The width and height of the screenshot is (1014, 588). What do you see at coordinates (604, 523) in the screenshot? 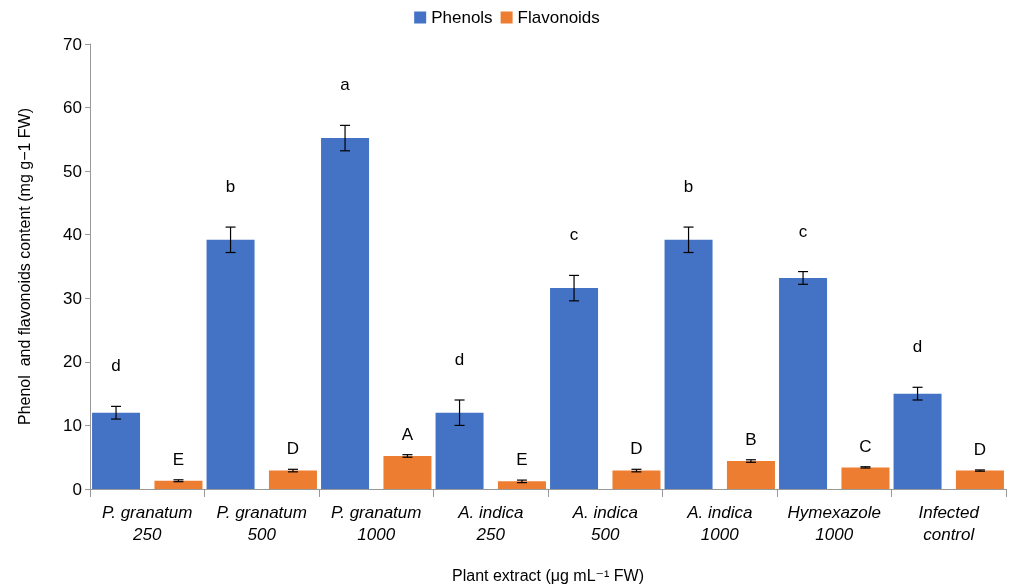
I see `x-tick-label: A. indica 500` at bounding box center [604, 523].